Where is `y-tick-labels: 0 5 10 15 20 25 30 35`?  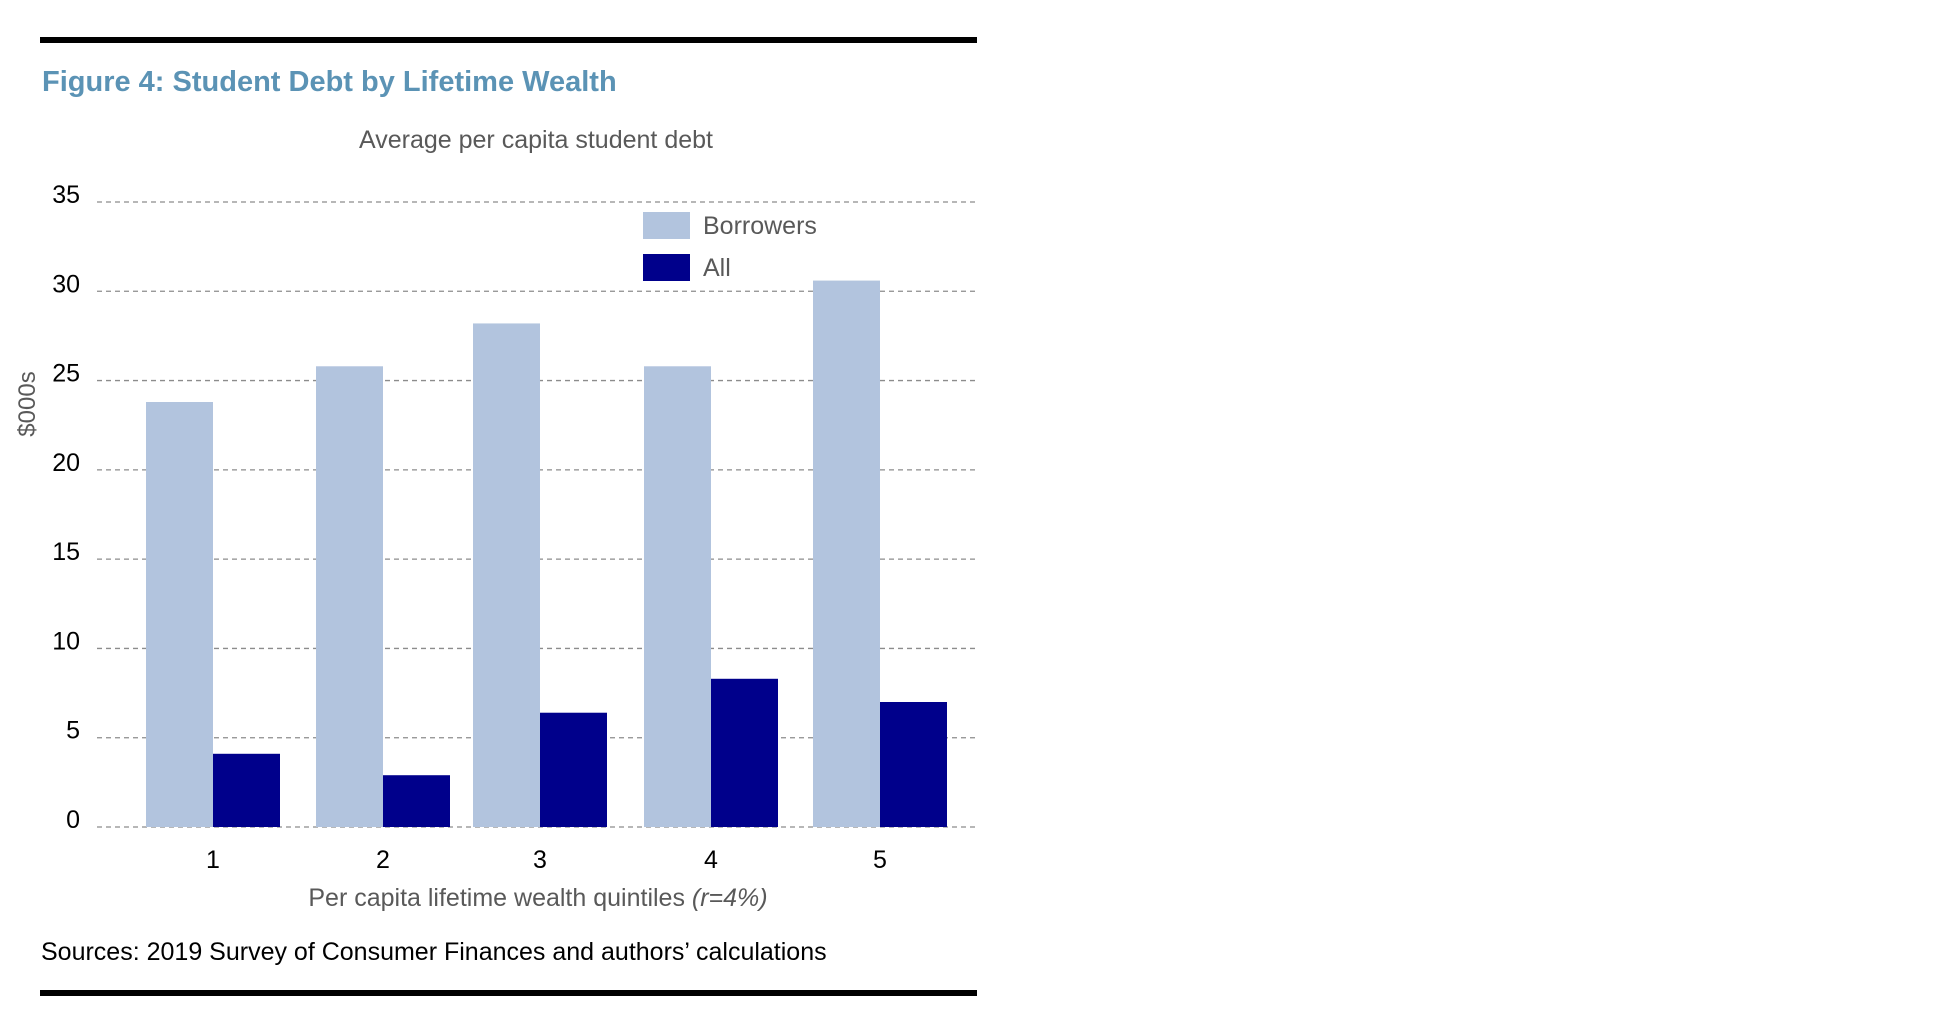
y-tick-labels: 0 5 10 15 20 25 30 35 is located at coordinates (66, 507).